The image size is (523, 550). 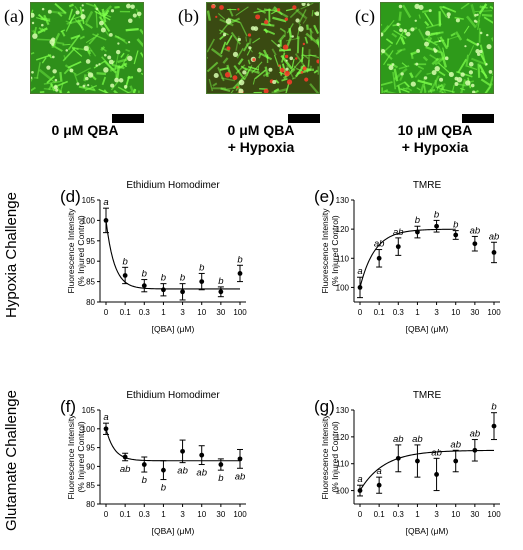 What do you see at coordinates (435, 139) in the screenshot?
I see `caption-c: 10 μM QBA + Hypoxia` at bounding box center [435, 139].